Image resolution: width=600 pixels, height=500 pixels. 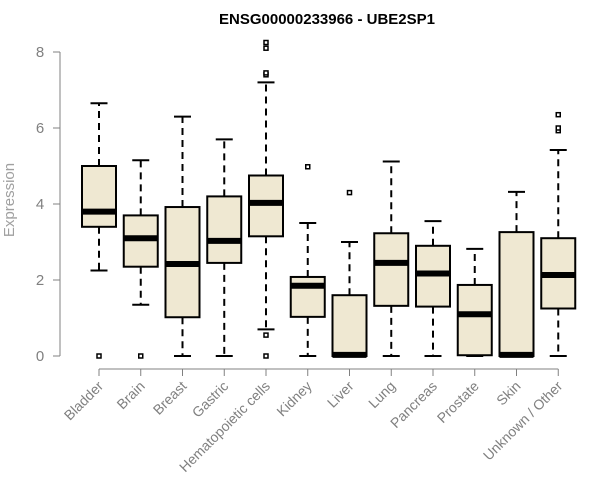 I want to click on y-tick-label: 8, so click(x=40, y=52).